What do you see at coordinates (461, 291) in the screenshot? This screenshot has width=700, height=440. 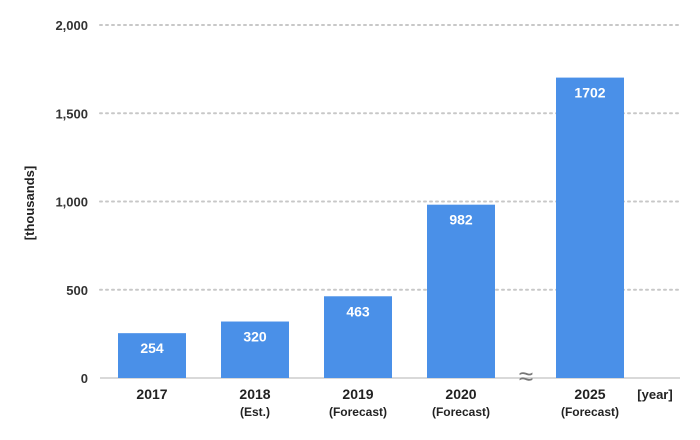 I see `bar-2020` at bounding box center [461, 291].